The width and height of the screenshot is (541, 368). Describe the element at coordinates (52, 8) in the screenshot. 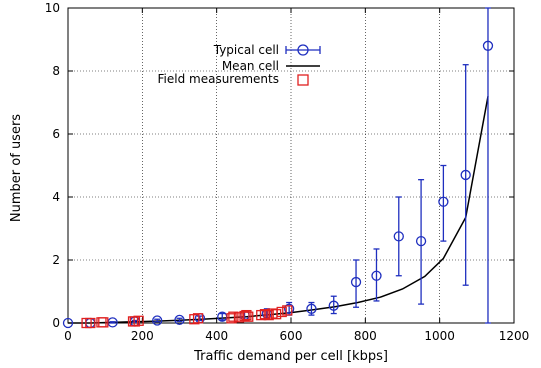

I see `y-tick-label: 10` at that location.